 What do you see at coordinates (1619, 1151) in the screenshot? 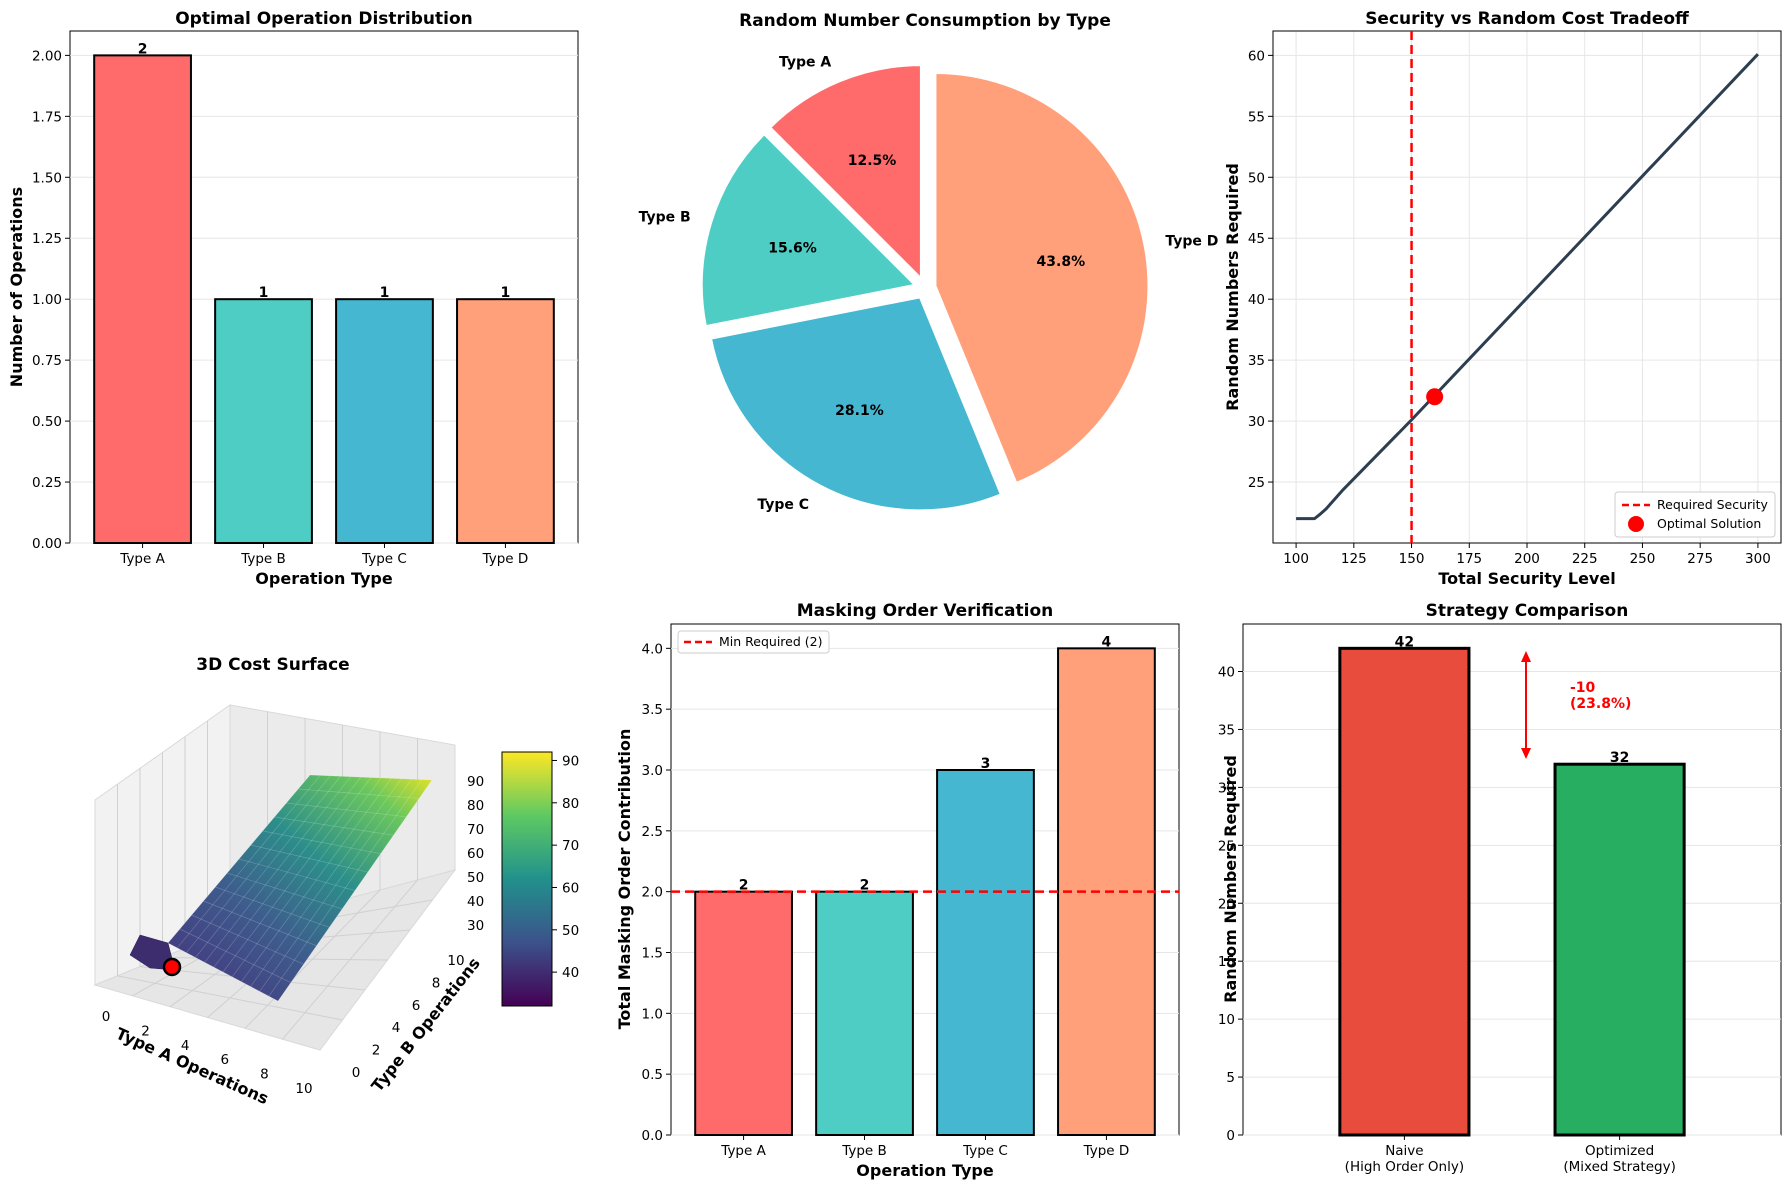
I see `x-tick-label: Optimized` at bounding box center [1619, 1151].